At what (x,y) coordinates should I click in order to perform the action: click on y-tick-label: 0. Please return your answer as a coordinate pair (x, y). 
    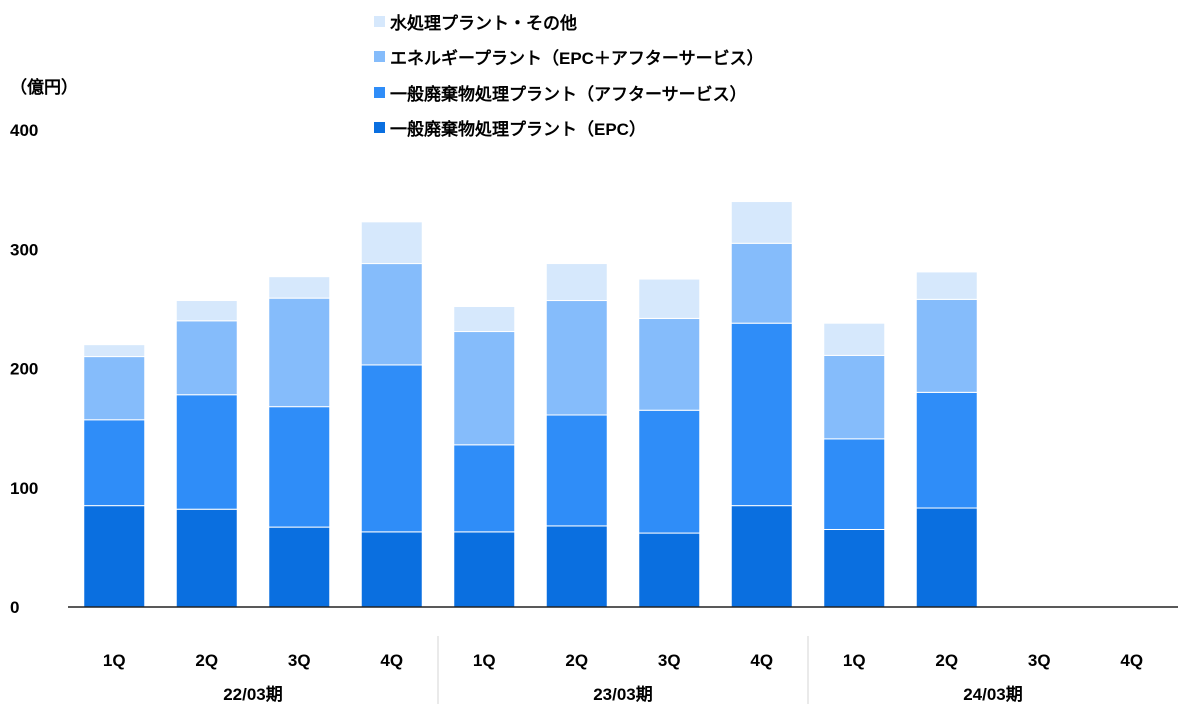
    Looking at the image, I should click on (14, 607).